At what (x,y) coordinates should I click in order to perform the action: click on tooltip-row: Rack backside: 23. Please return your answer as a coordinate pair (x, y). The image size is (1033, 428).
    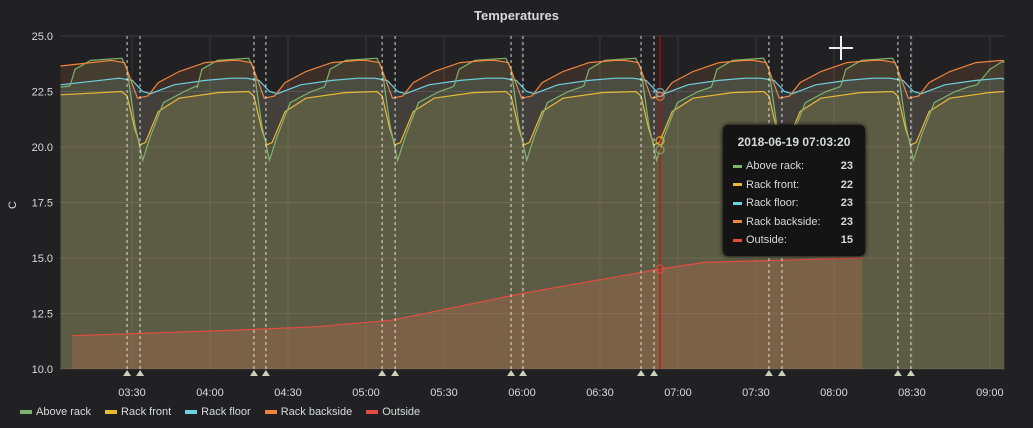
    Looking at the image, I should click on (794, 222).